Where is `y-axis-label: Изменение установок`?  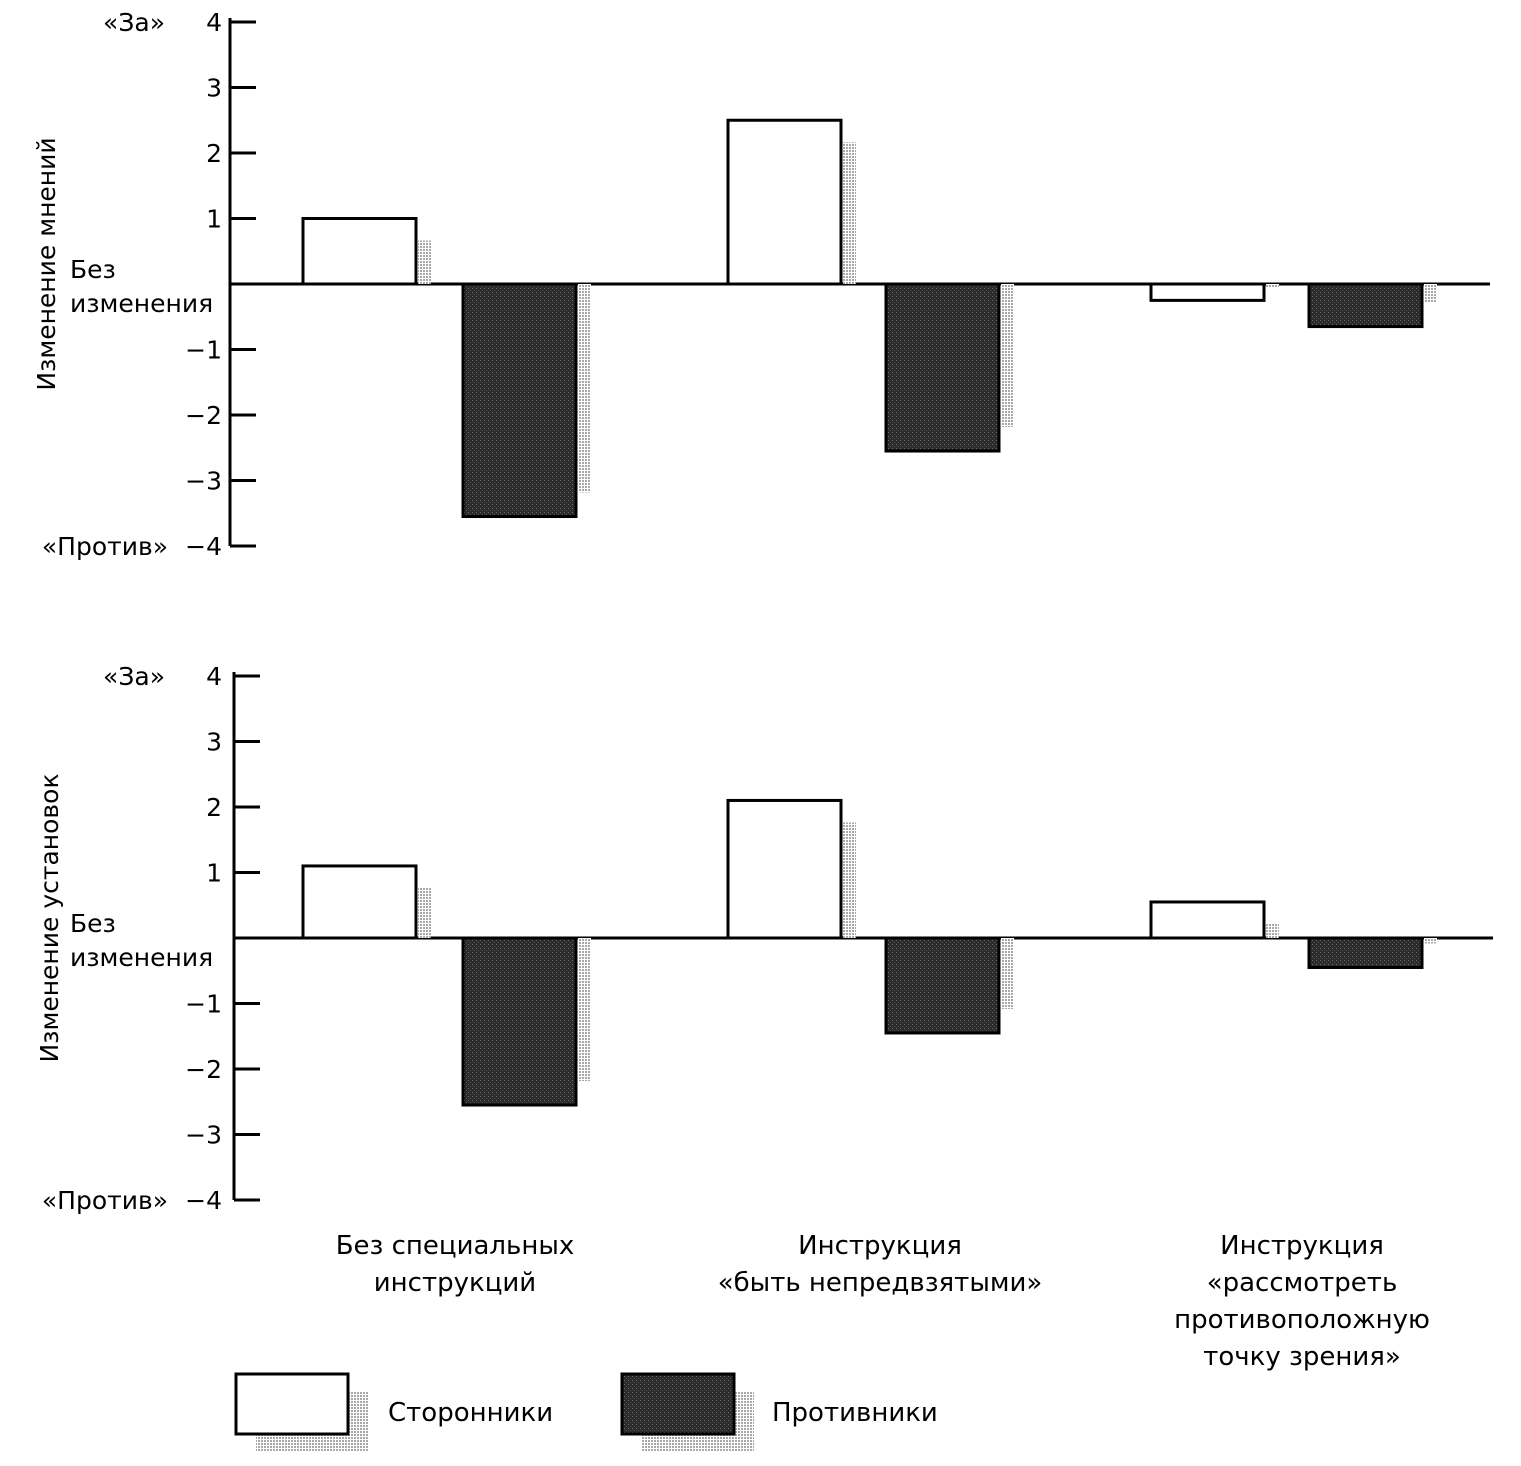
y-axis-label: Изменение установок is located at coordinates (49, 917).